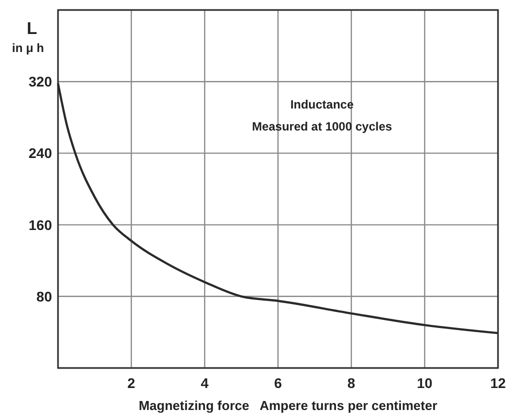 Image resolution: width=506 pixels, height=417 pixels. I want to click on annotation: Inductance, so click(322, 104).